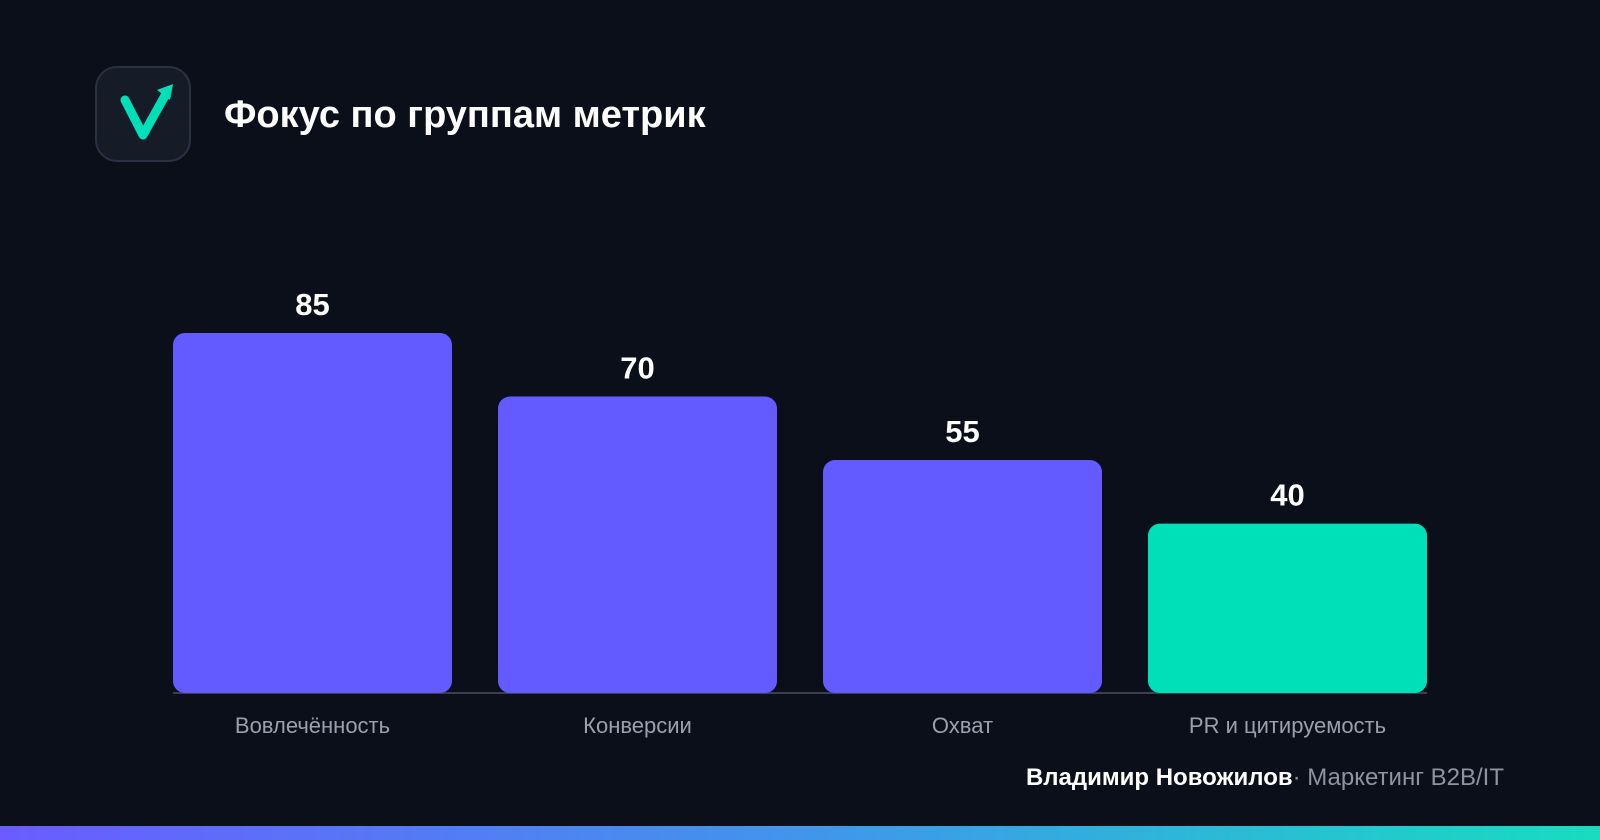 The width and height of the screenshot is (1600, 840). I want to click on category-label-4: PR и цитируемость, so click(1287, 725).